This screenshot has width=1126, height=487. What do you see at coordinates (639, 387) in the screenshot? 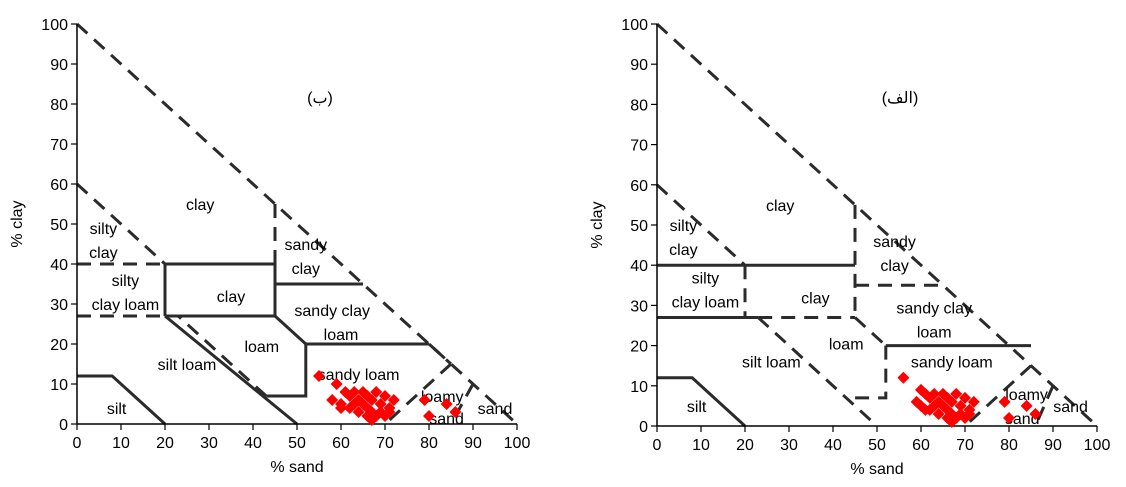
I see `y-tick-label: 10` at bounding box center [639, 387].